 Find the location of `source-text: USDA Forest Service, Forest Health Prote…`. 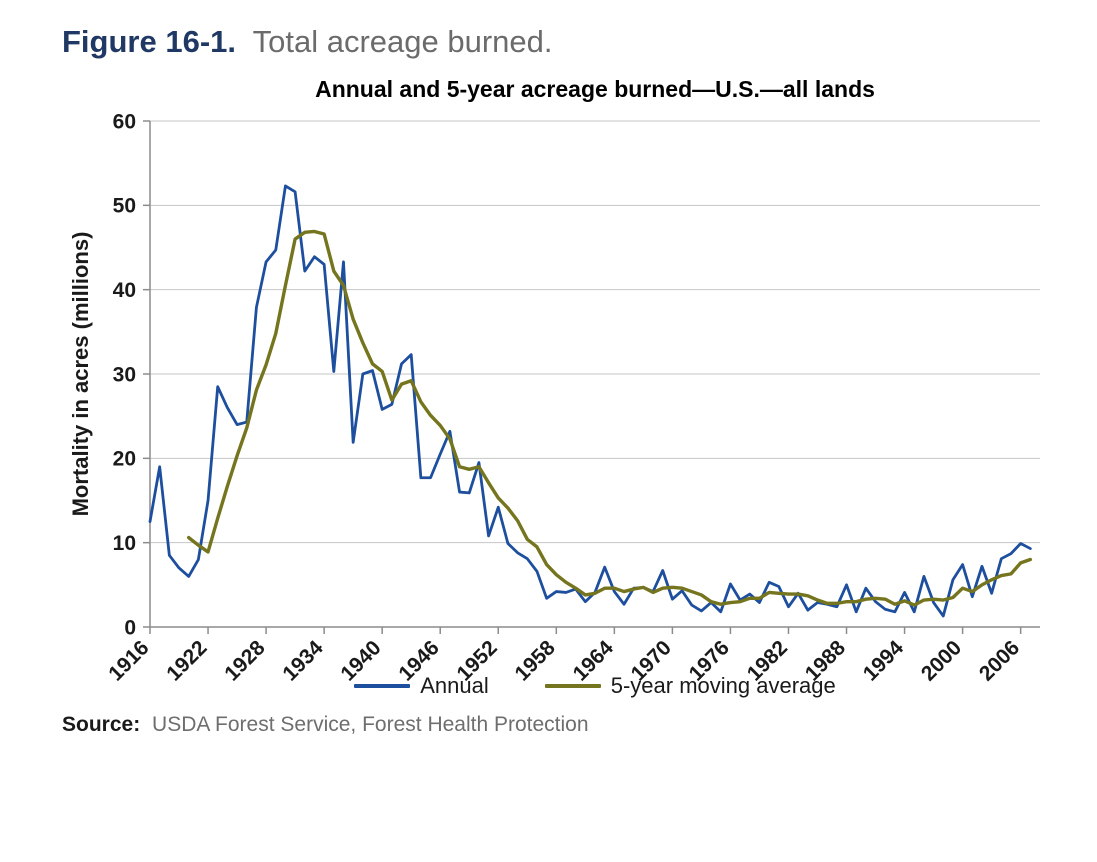

source-text: USDA Forest Service, Forest Health Prote… is located at coordinates (370, 724).